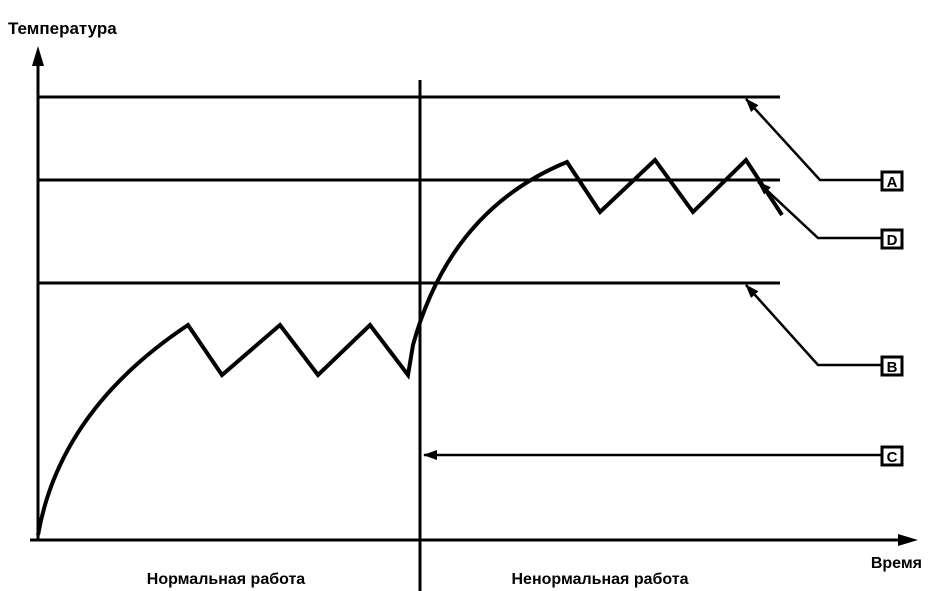  What do you see at coordinates (896, 563) in the screenshot?
I see `x-axis-label: Время` at bounding box center [896, 563].